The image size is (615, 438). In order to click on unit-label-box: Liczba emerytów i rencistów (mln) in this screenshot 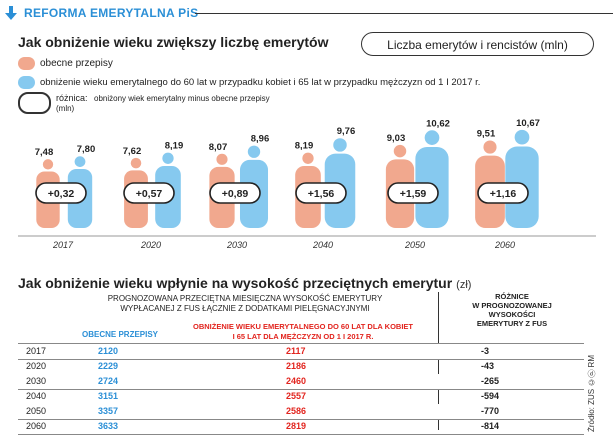, I will do `click(477, 44)`.